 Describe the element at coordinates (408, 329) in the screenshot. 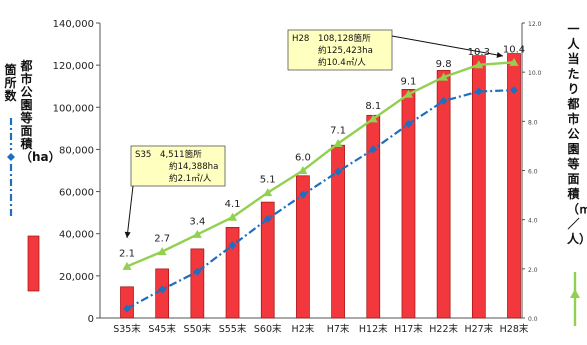

I see `x-tick-label: H17末` at that location.